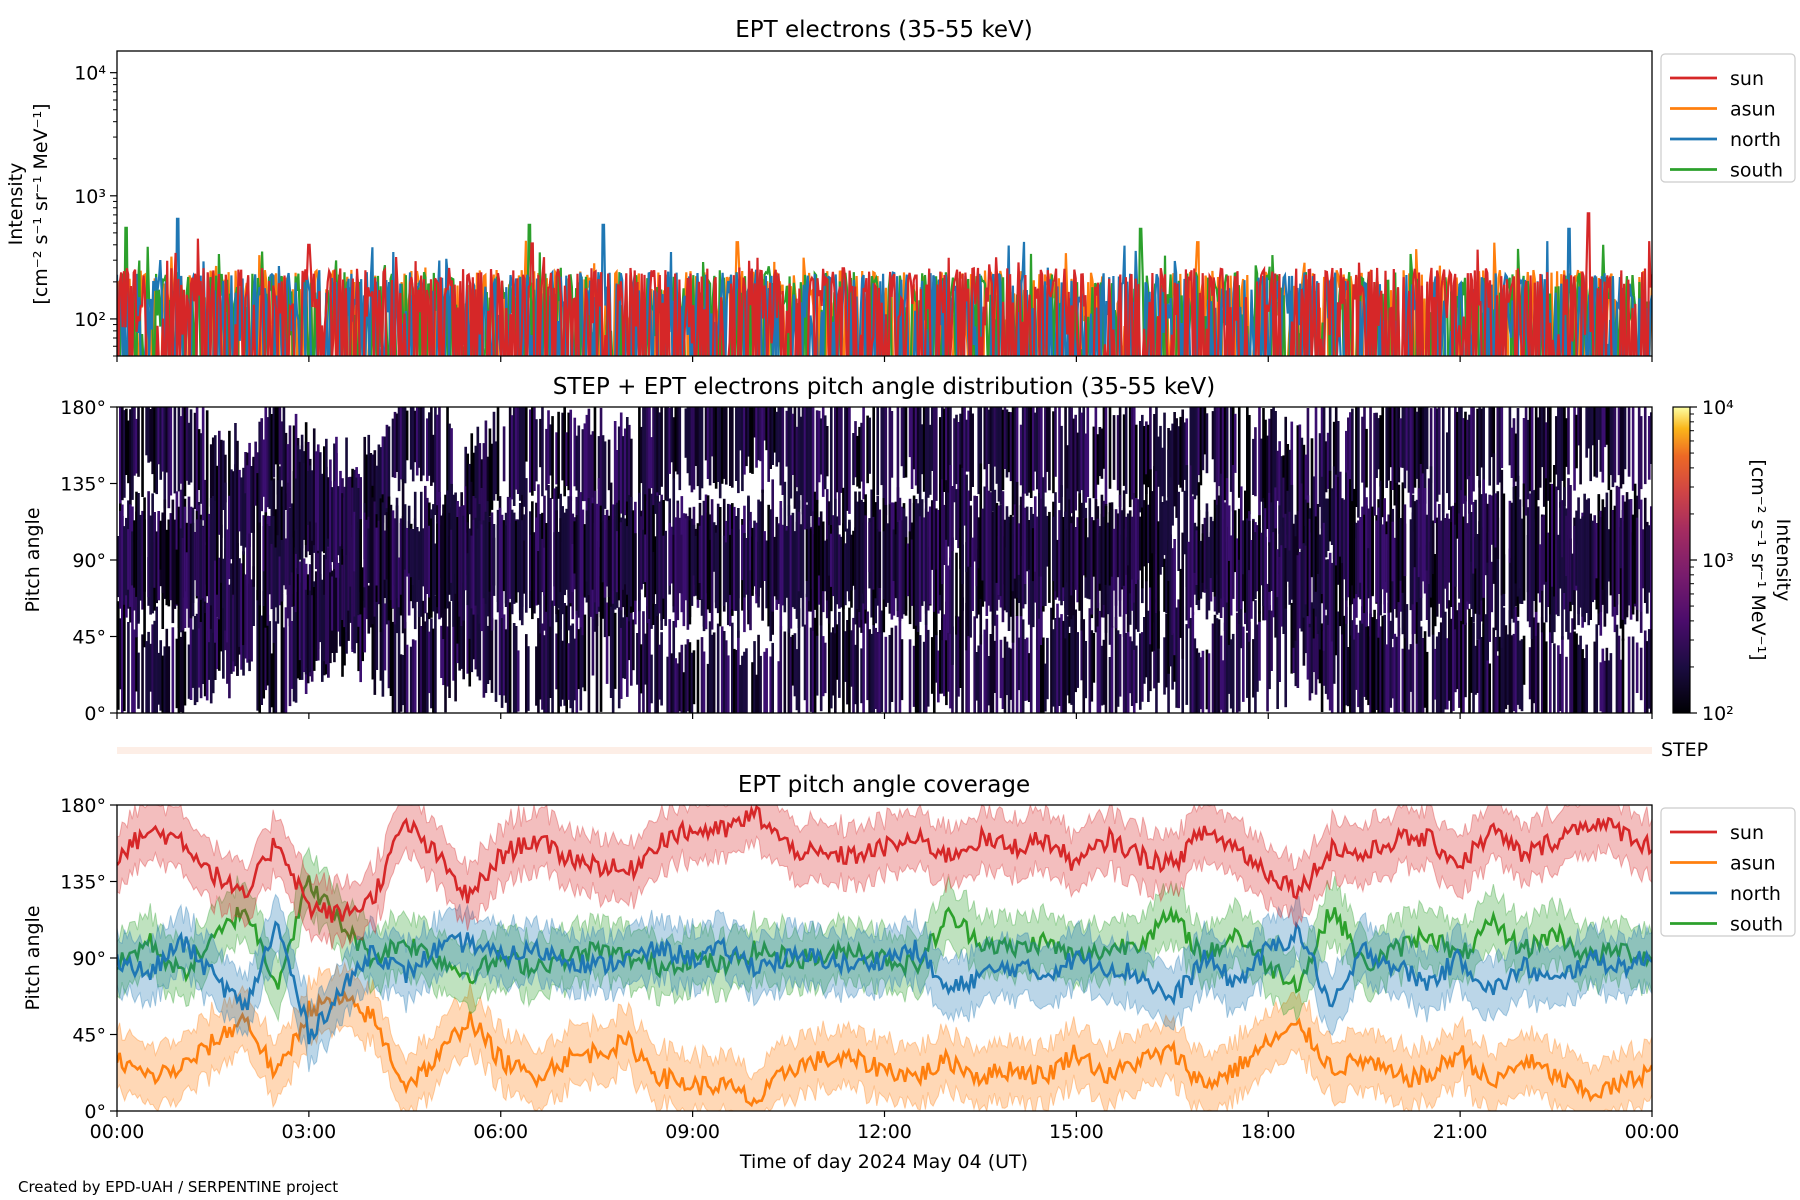 The width and height of the screenshot is (1800, 1200). What do you see at coordinates (1783, 560) in the screenshot?
I see `colorbar-label-line1: Intensity` at bounding box center [1783, 560].